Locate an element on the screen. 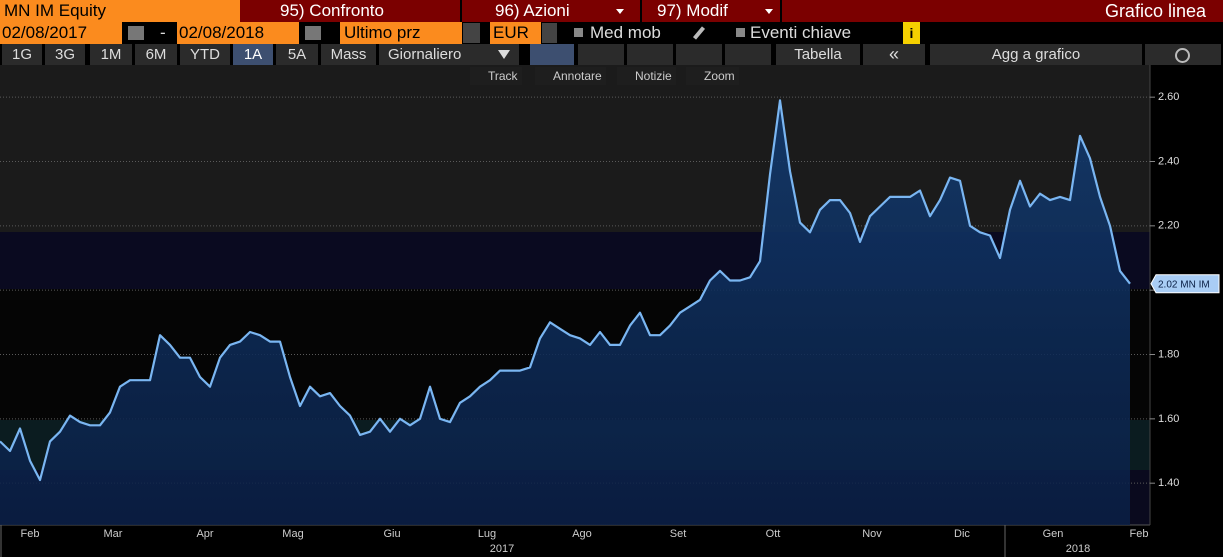 This screenshot has height=557, width=1223. gear-icon is located at coordinates (1182, 55).